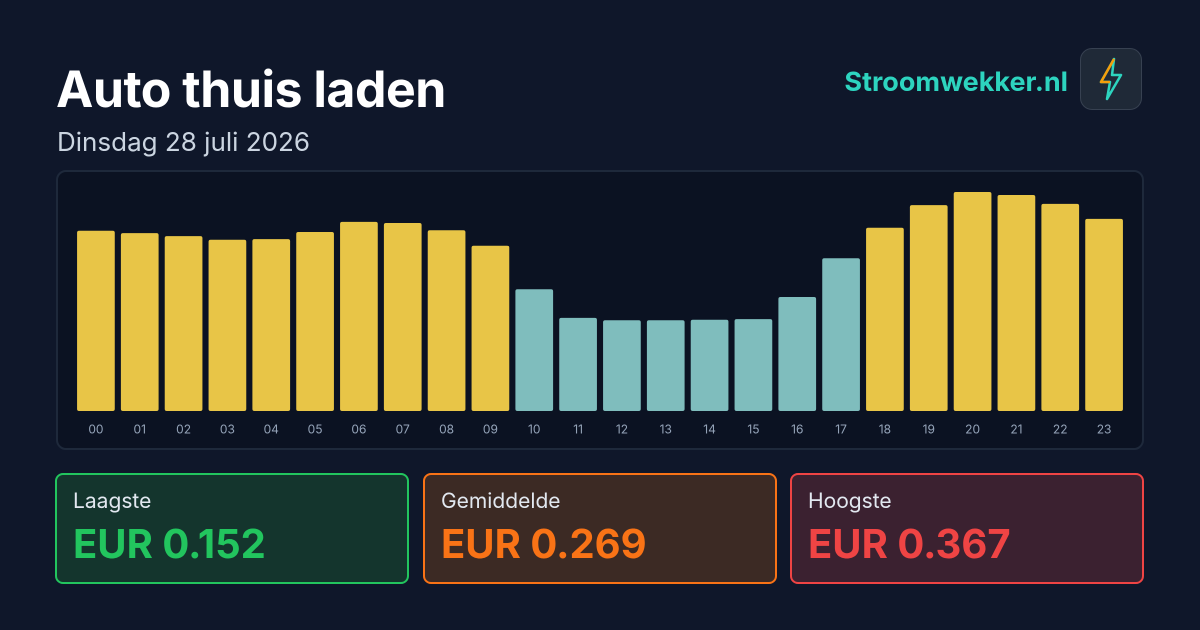 This screenshot has width=1200, height=630. What do you see at coordinates (1016, 428) in the screenshot?
I see `x-tick-label: 21` at bounding box center [1016, 428].